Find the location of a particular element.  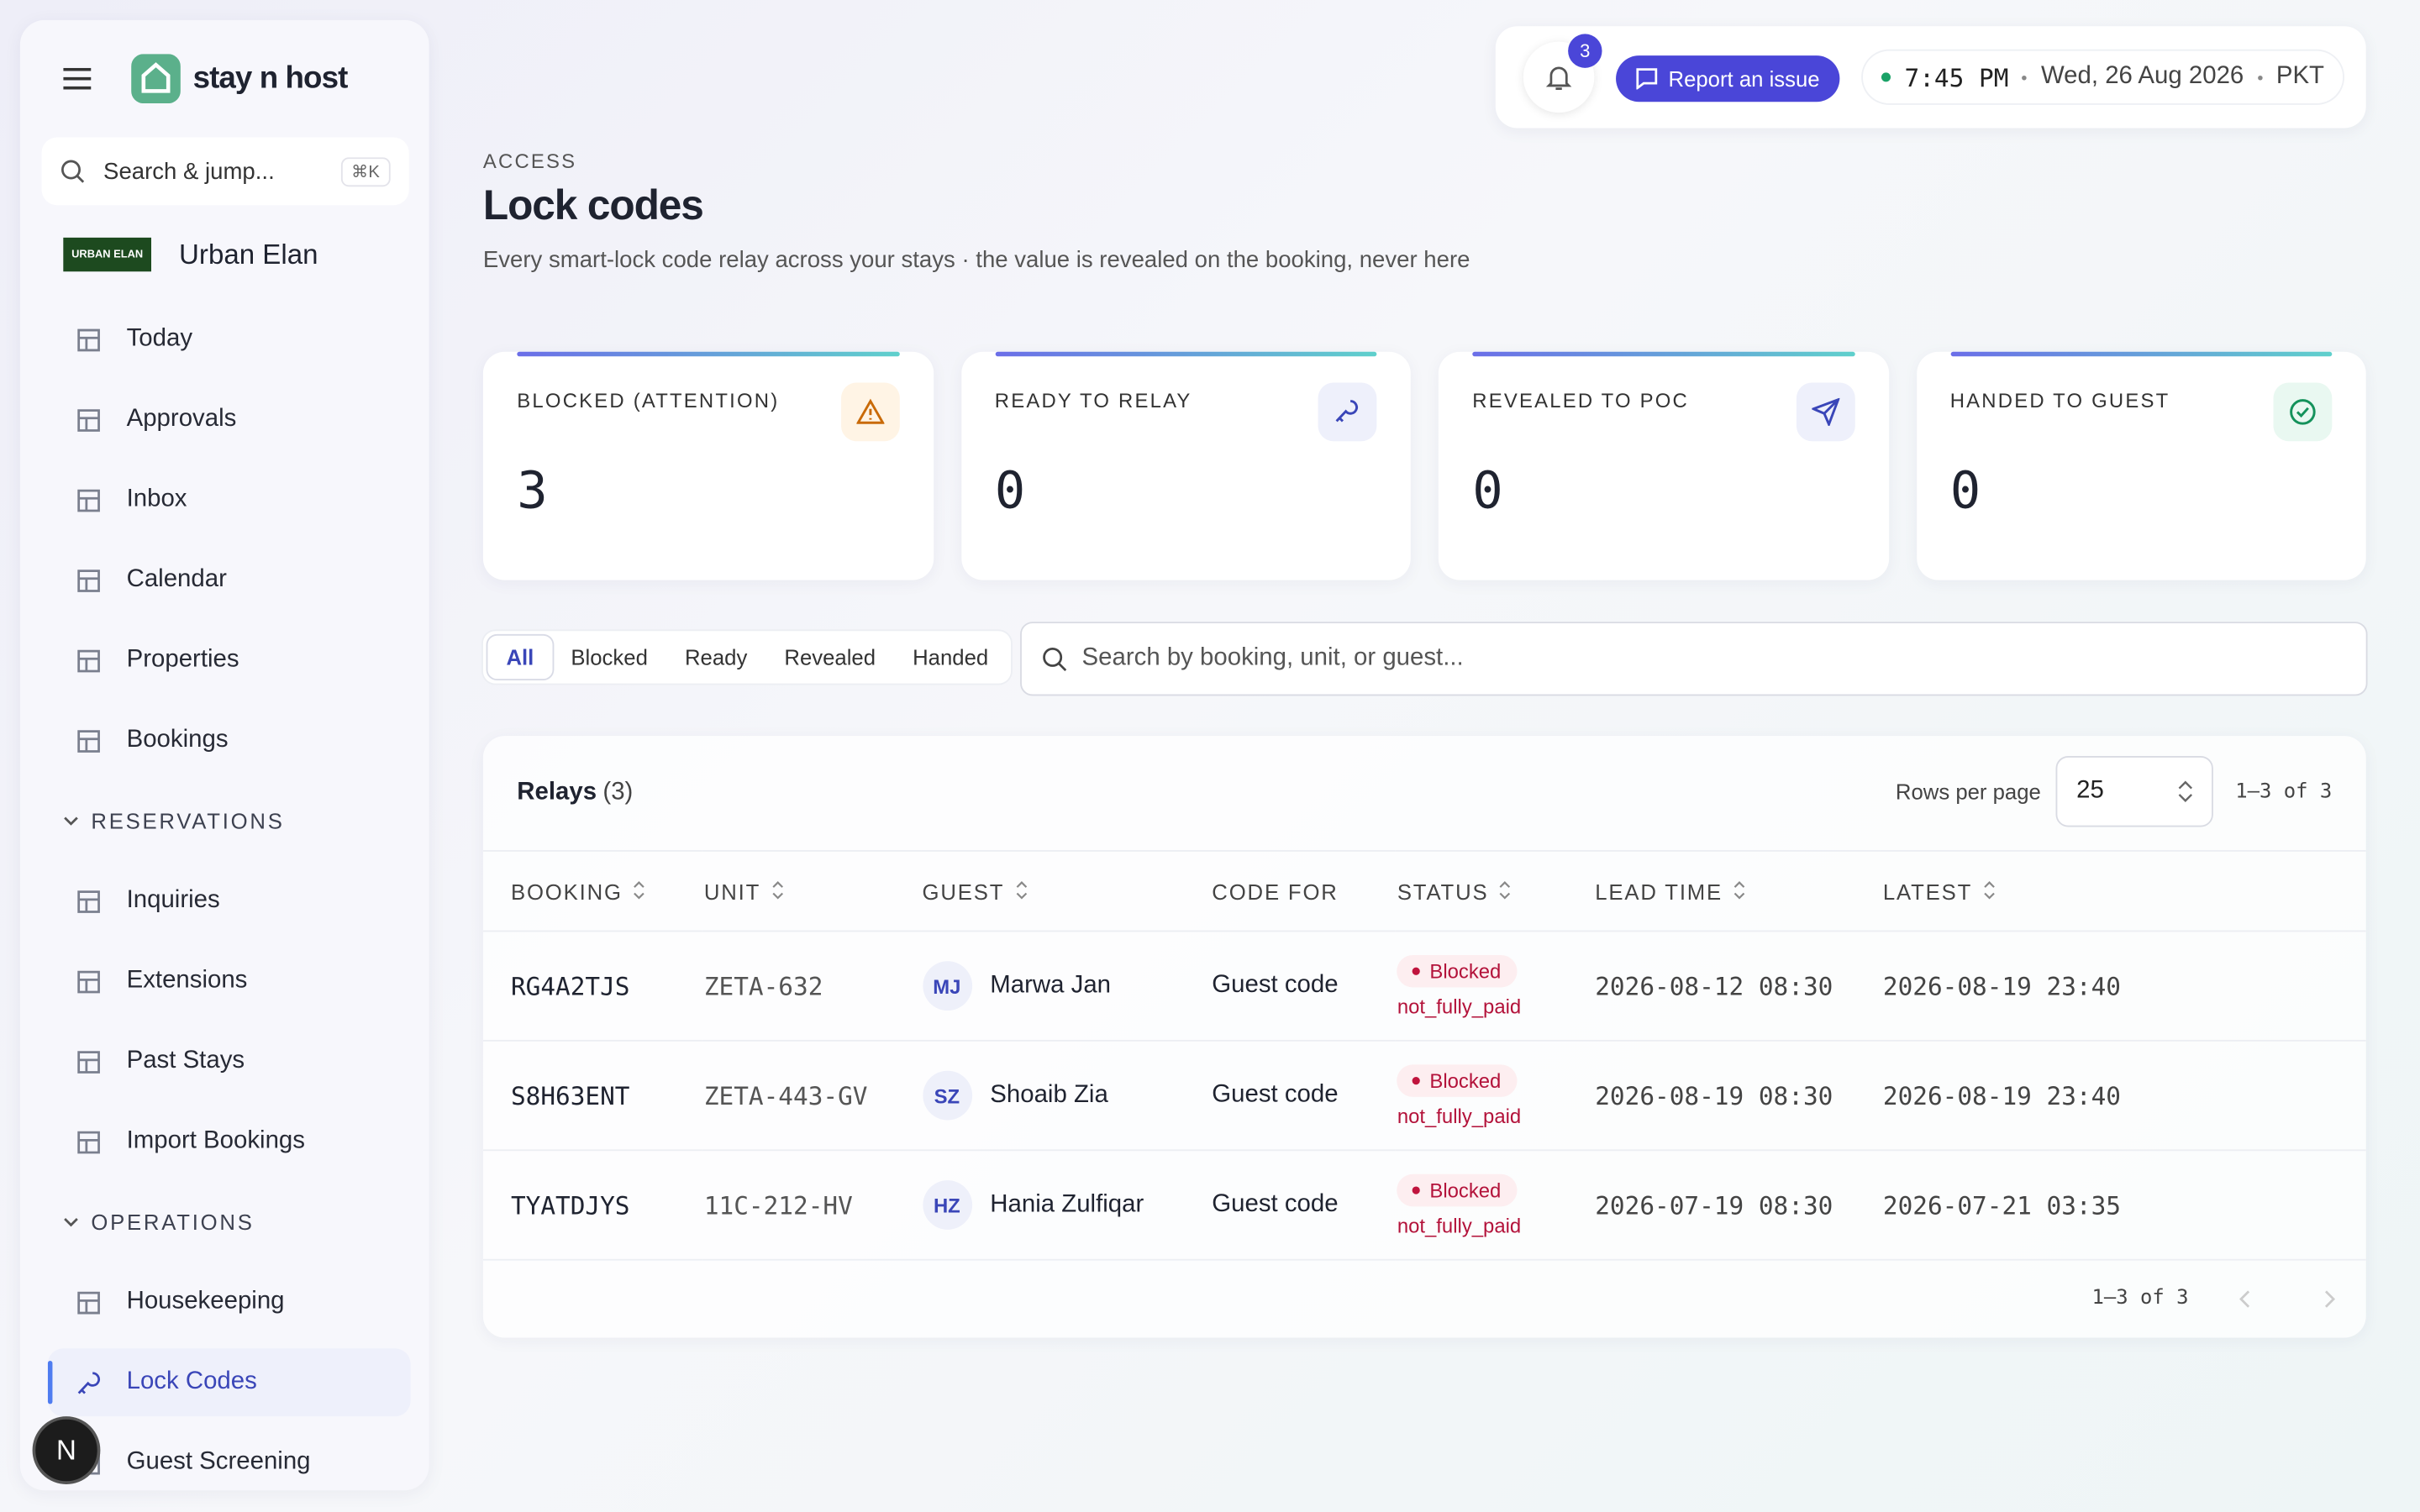

count: (3) is located at coordinates (618, 792).